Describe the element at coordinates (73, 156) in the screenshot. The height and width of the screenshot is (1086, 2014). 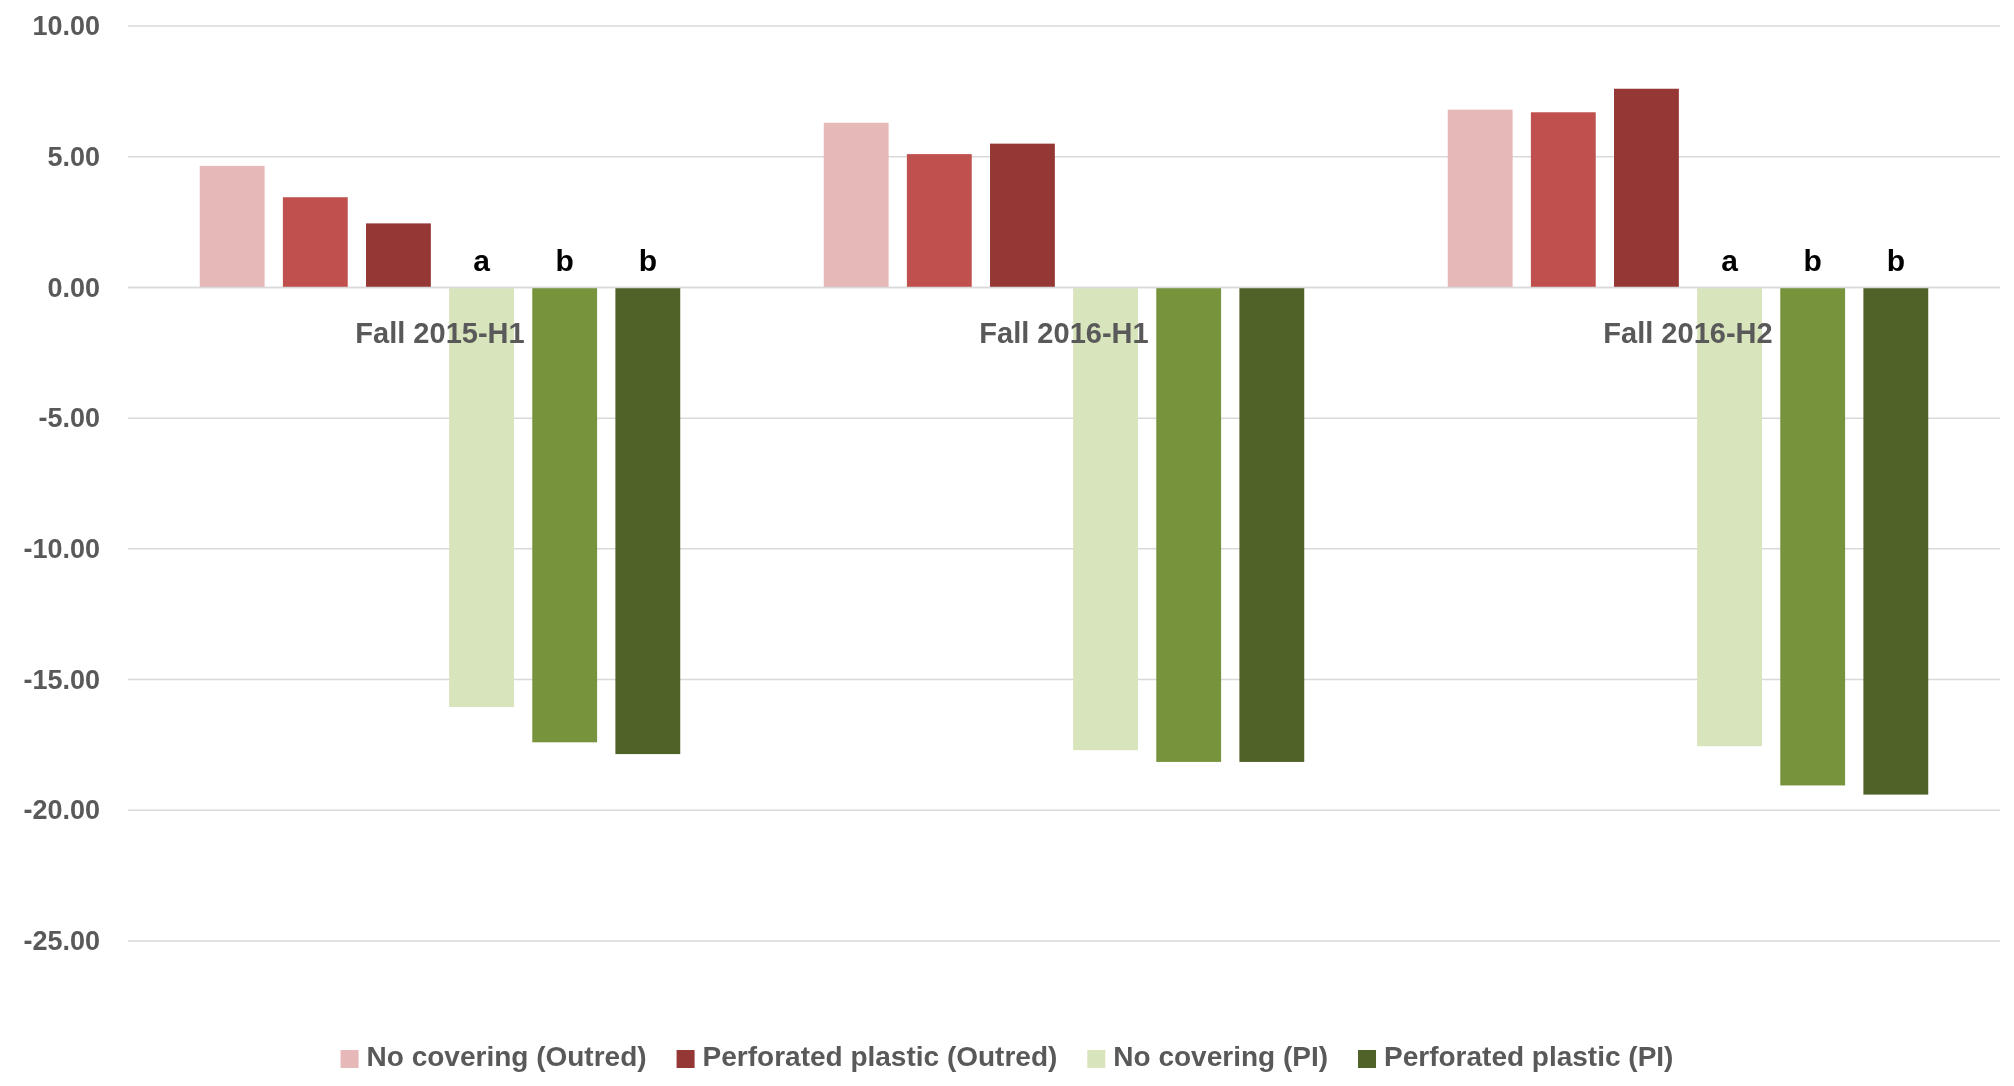
I see `y-tick-label: 5.00` at that location.